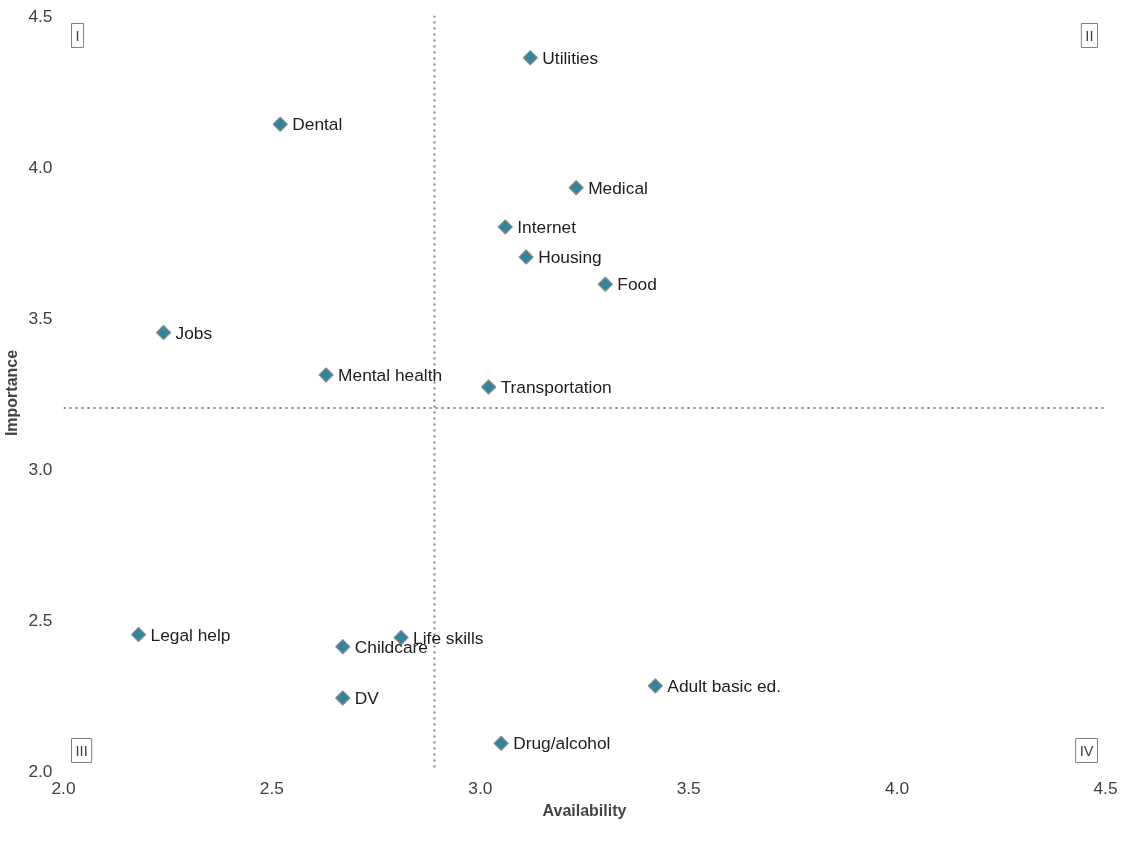 This screenshot has width=1143, height=846. I want to click on annotation: Food, so click(637, 284).